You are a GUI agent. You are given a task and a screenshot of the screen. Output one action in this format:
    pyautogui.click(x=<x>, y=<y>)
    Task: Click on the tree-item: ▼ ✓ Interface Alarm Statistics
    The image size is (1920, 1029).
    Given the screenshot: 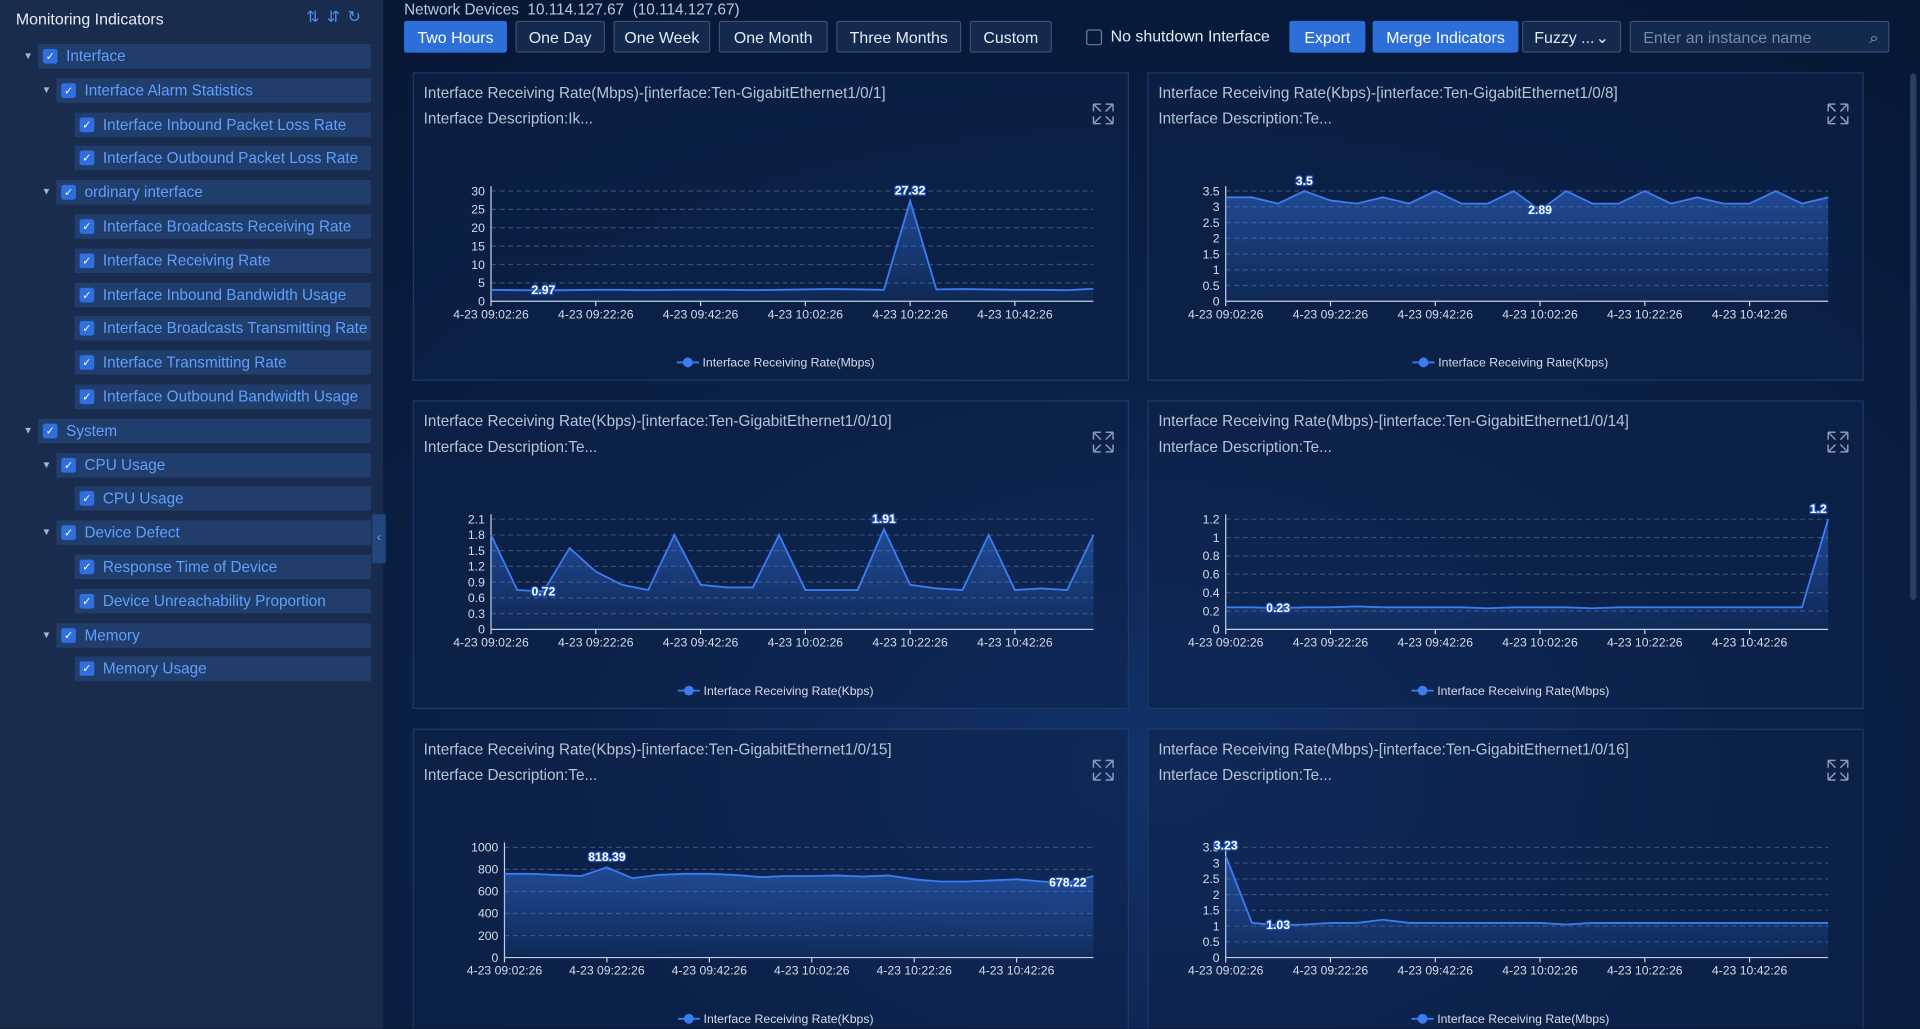 What is the action you would take?
    pyautogui.click(x=207, y=90)
    